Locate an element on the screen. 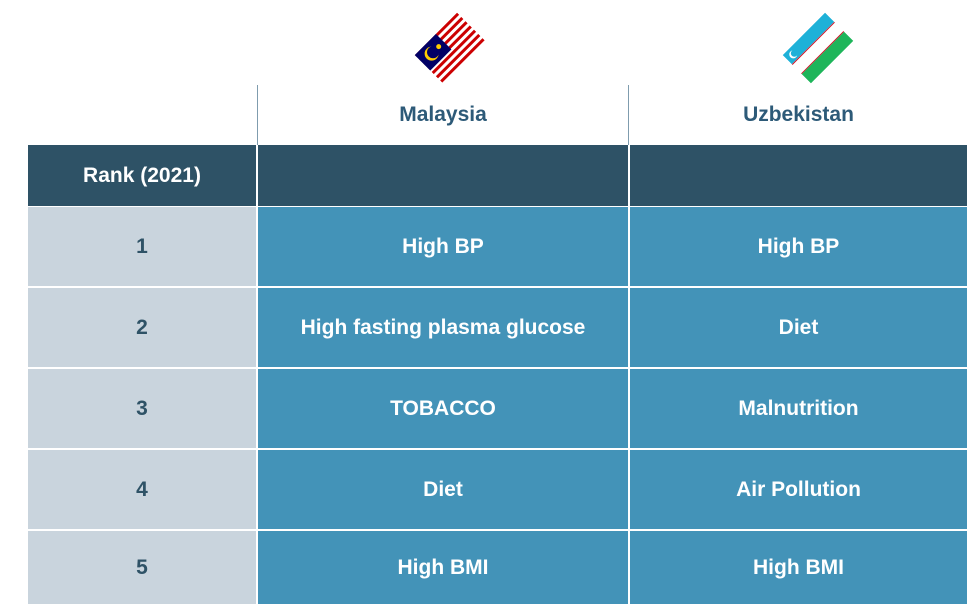  risk-cell: TOBACCO is located at coordinates (443, 408).